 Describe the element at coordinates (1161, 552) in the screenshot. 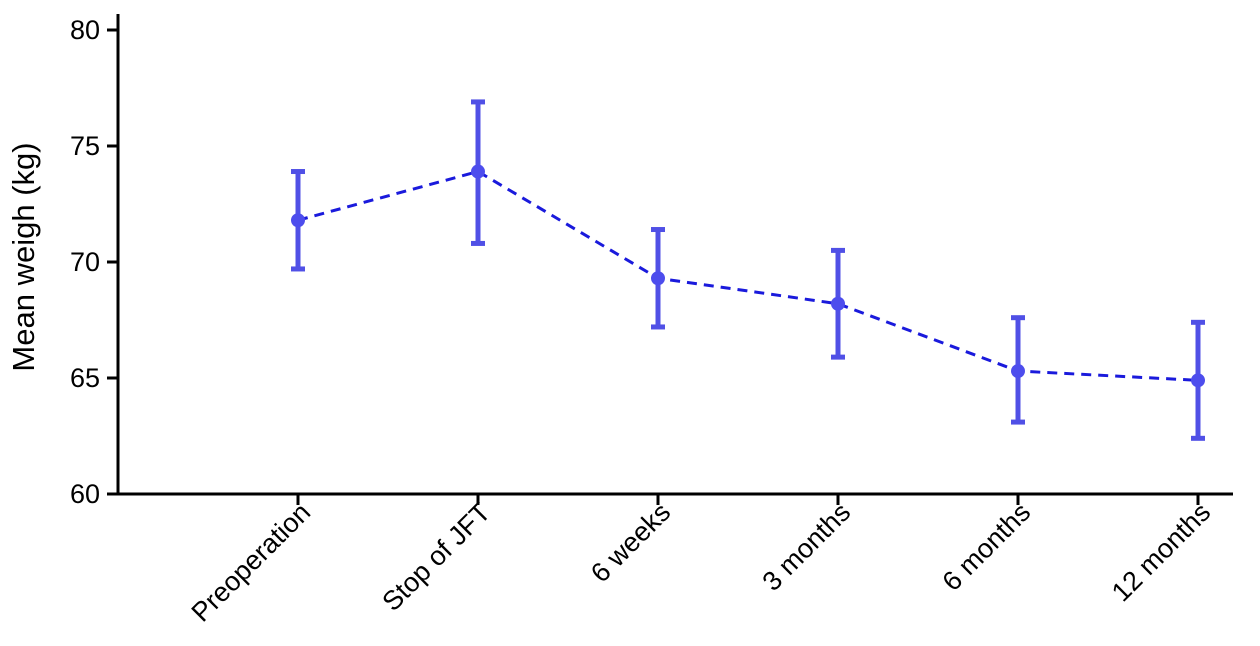

I see `x-tick-label: 12 months` at that location.